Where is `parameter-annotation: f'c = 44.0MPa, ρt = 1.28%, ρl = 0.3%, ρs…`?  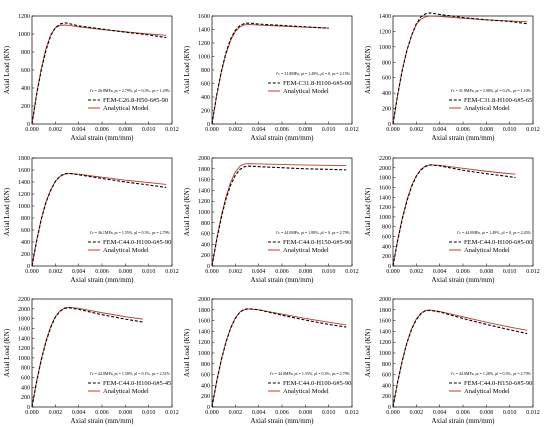
parameter-annotation: f'c = 44.0MPa, ρt = 1.28%, ρl = 0.3%, ρs… is located at coordinates (491, 374).